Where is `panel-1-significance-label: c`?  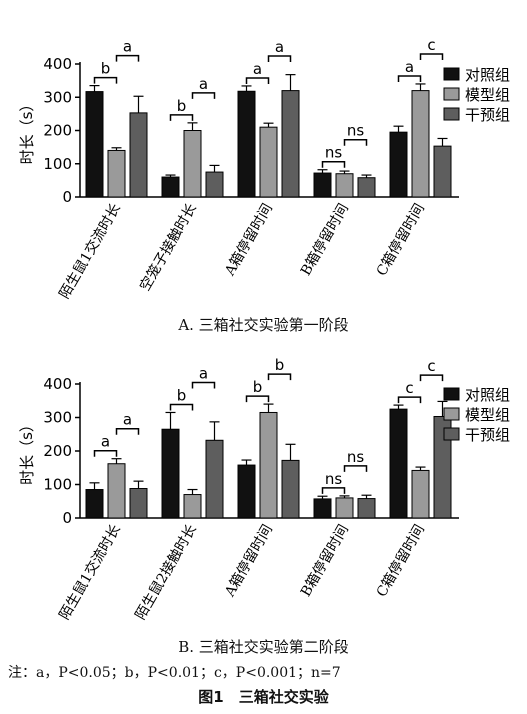 panel-1-significance-label: c is located at coordinates (409, 388).